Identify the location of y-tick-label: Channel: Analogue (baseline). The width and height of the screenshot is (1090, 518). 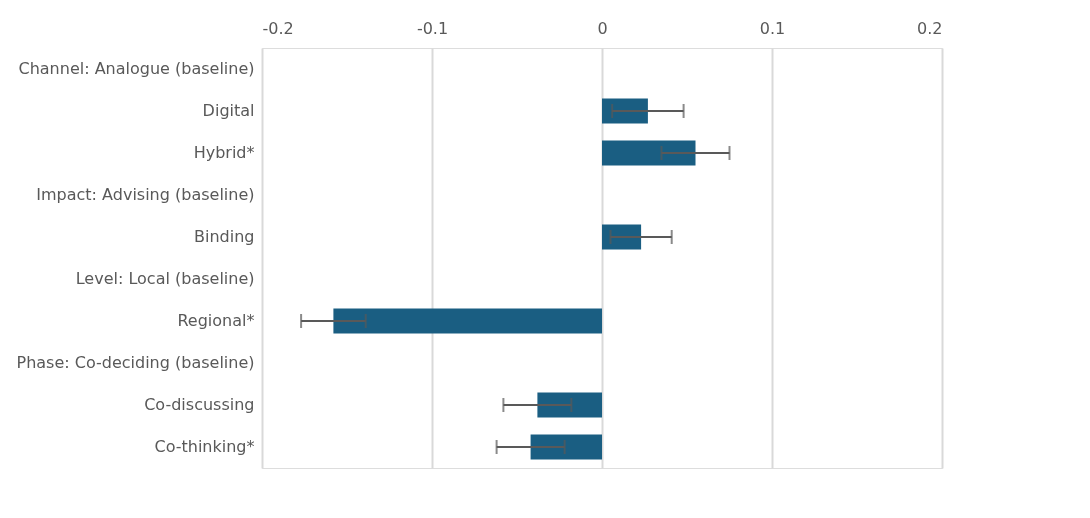
(136, 68).